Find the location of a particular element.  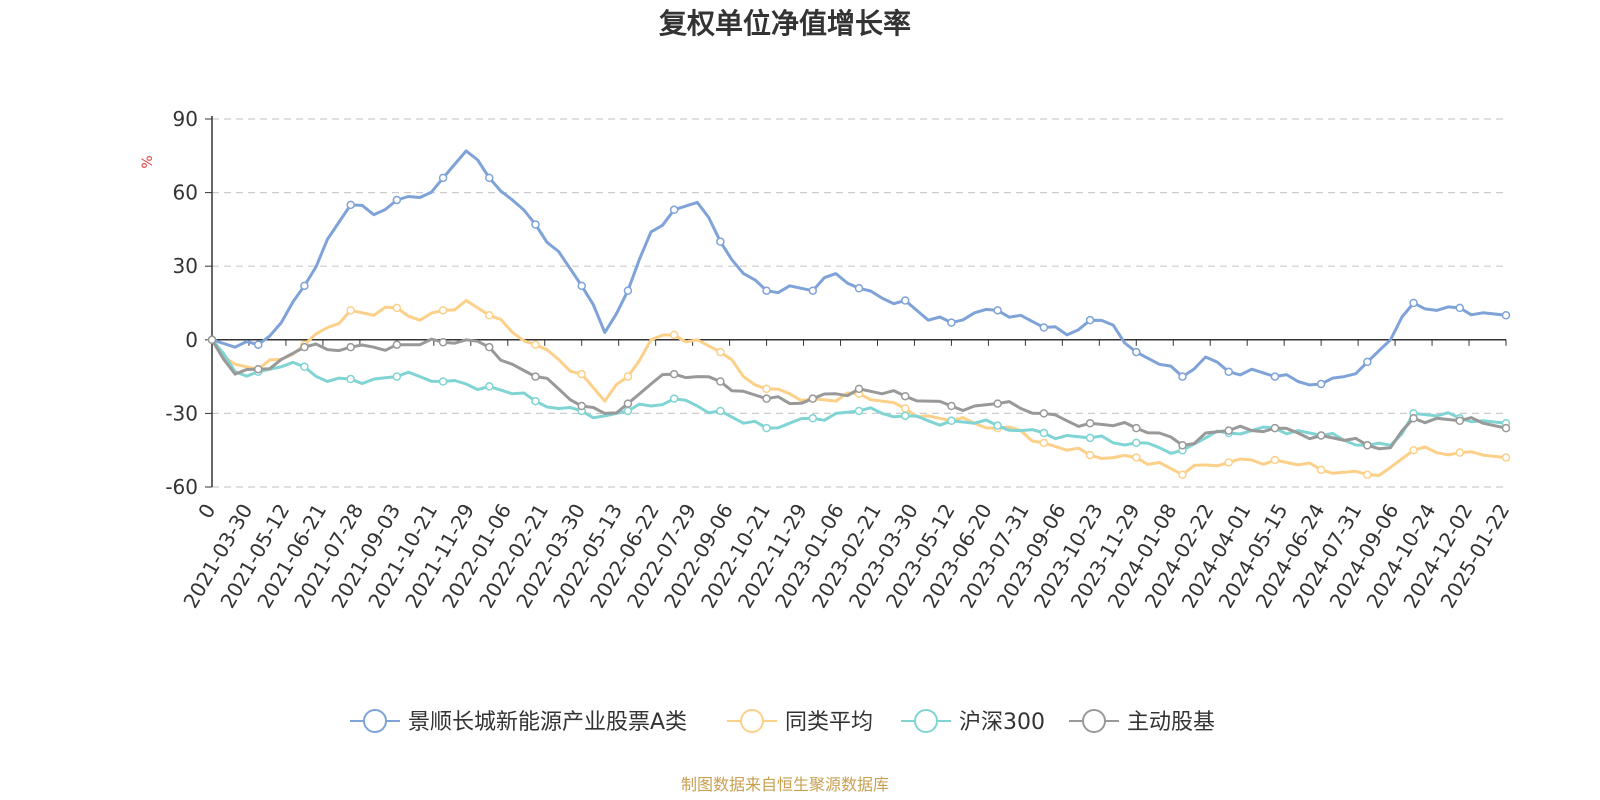

legend-label: 主动股基 is located at coordinates (1171, 722).